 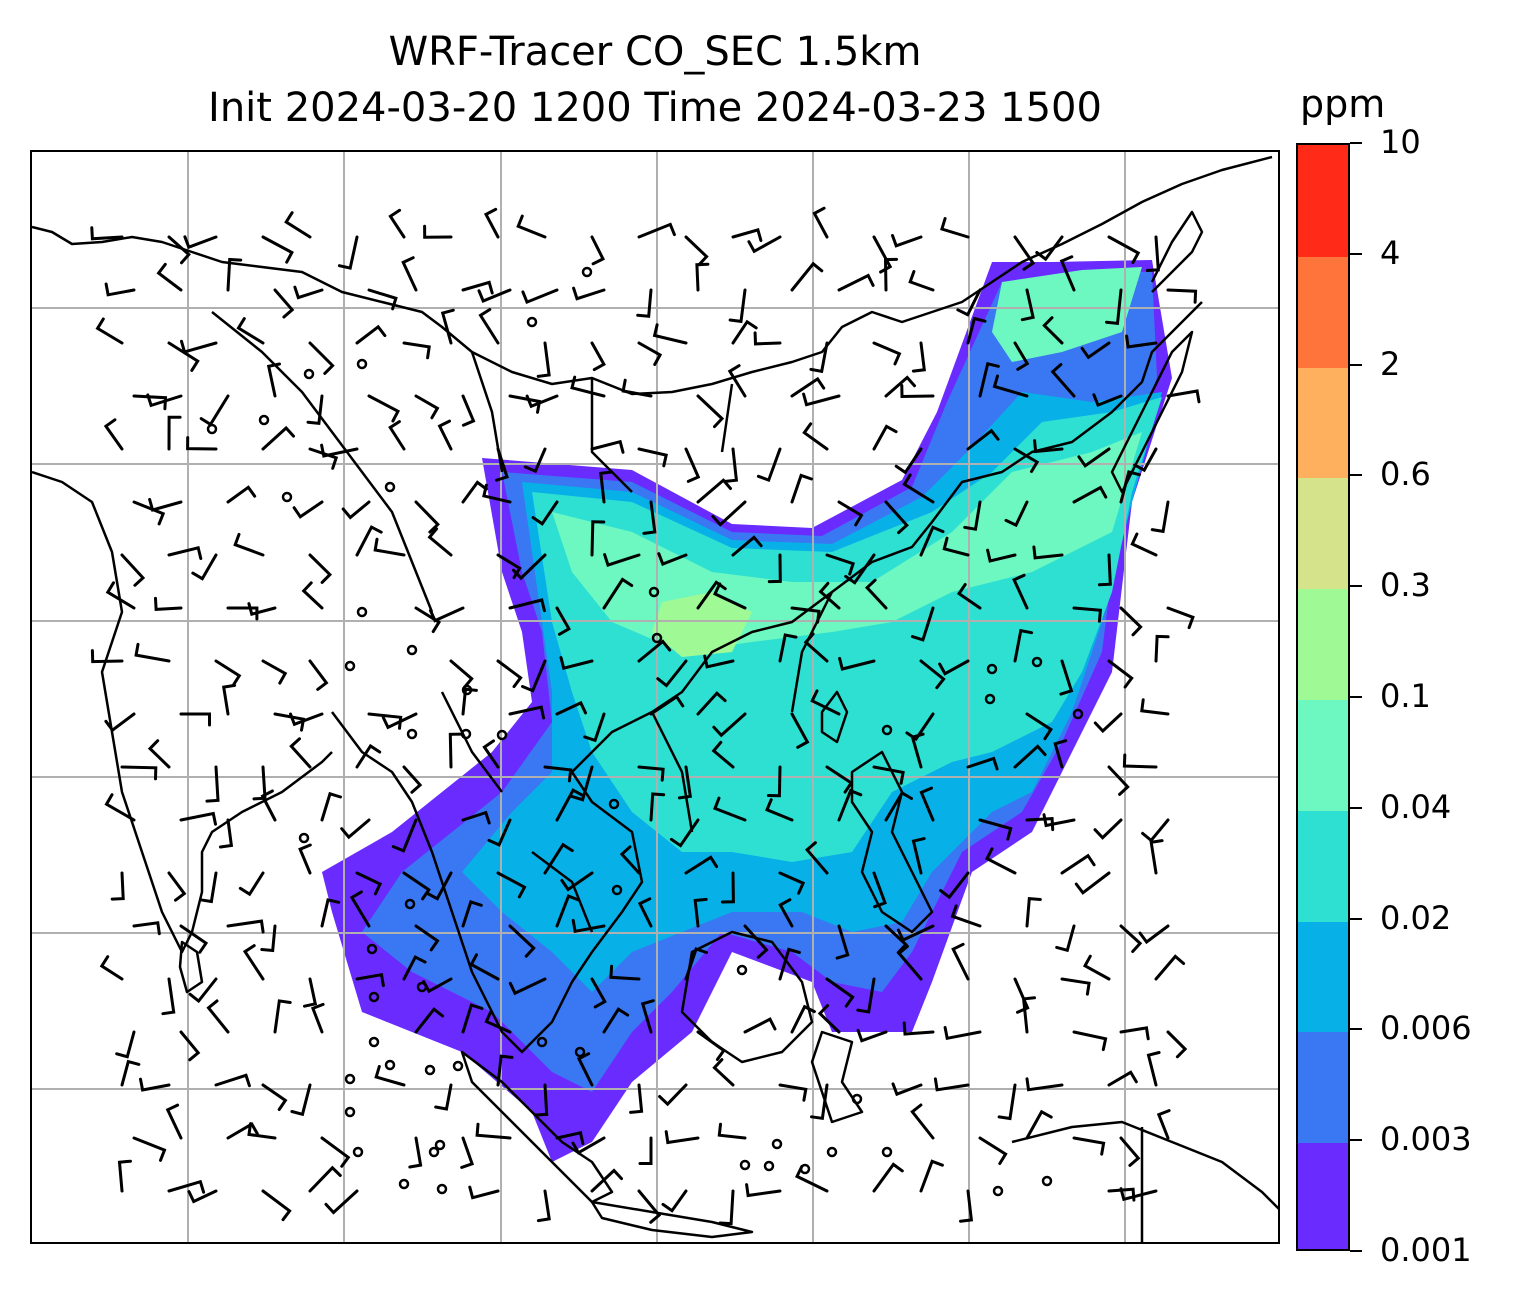 What do you see at coordinates (655, 52) in the screenshot?
I see `plot-title-line-1: WRF-Tracer CO_SEC 1.5km` at bounding box center [655, 52].